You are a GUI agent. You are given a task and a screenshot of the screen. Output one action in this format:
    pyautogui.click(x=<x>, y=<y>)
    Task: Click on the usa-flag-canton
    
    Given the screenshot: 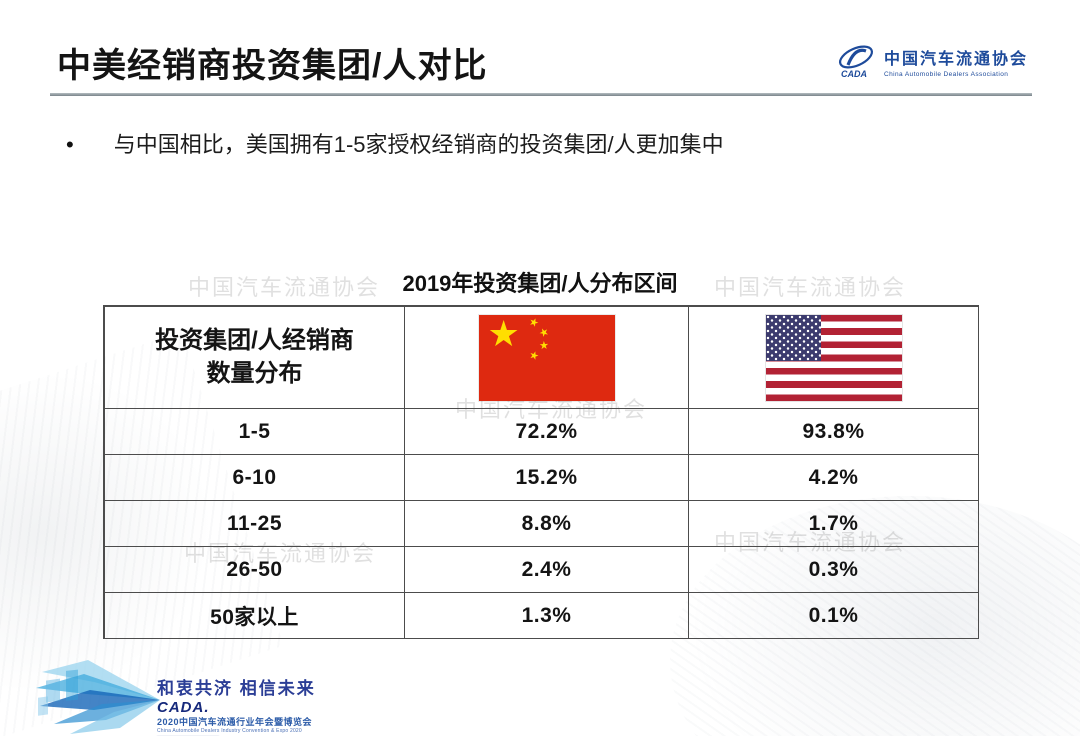 What is the action you would take?
    pyautogui.click(x=793, y=337)
    